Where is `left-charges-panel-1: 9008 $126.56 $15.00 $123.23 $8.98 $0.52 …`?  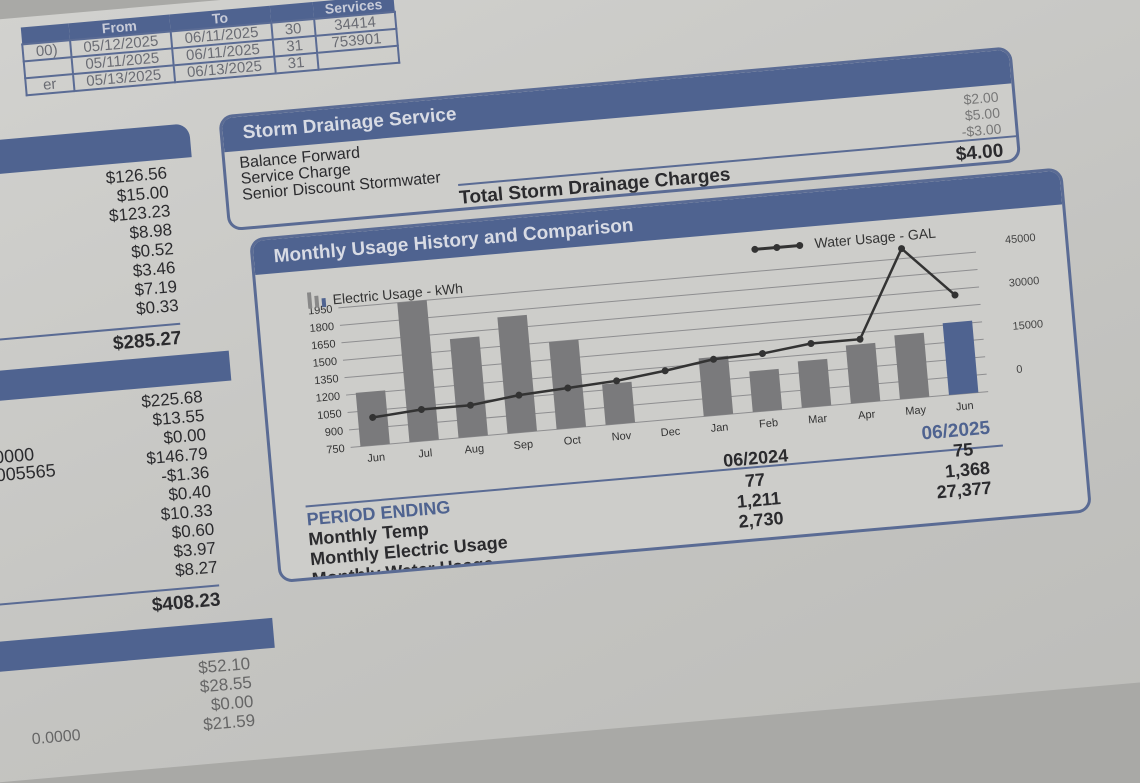
left-charges-panel-1: 9008 $126.56 $15.00 $123.23 $8.98 $0.52 … is located at coordinates (104, 245).